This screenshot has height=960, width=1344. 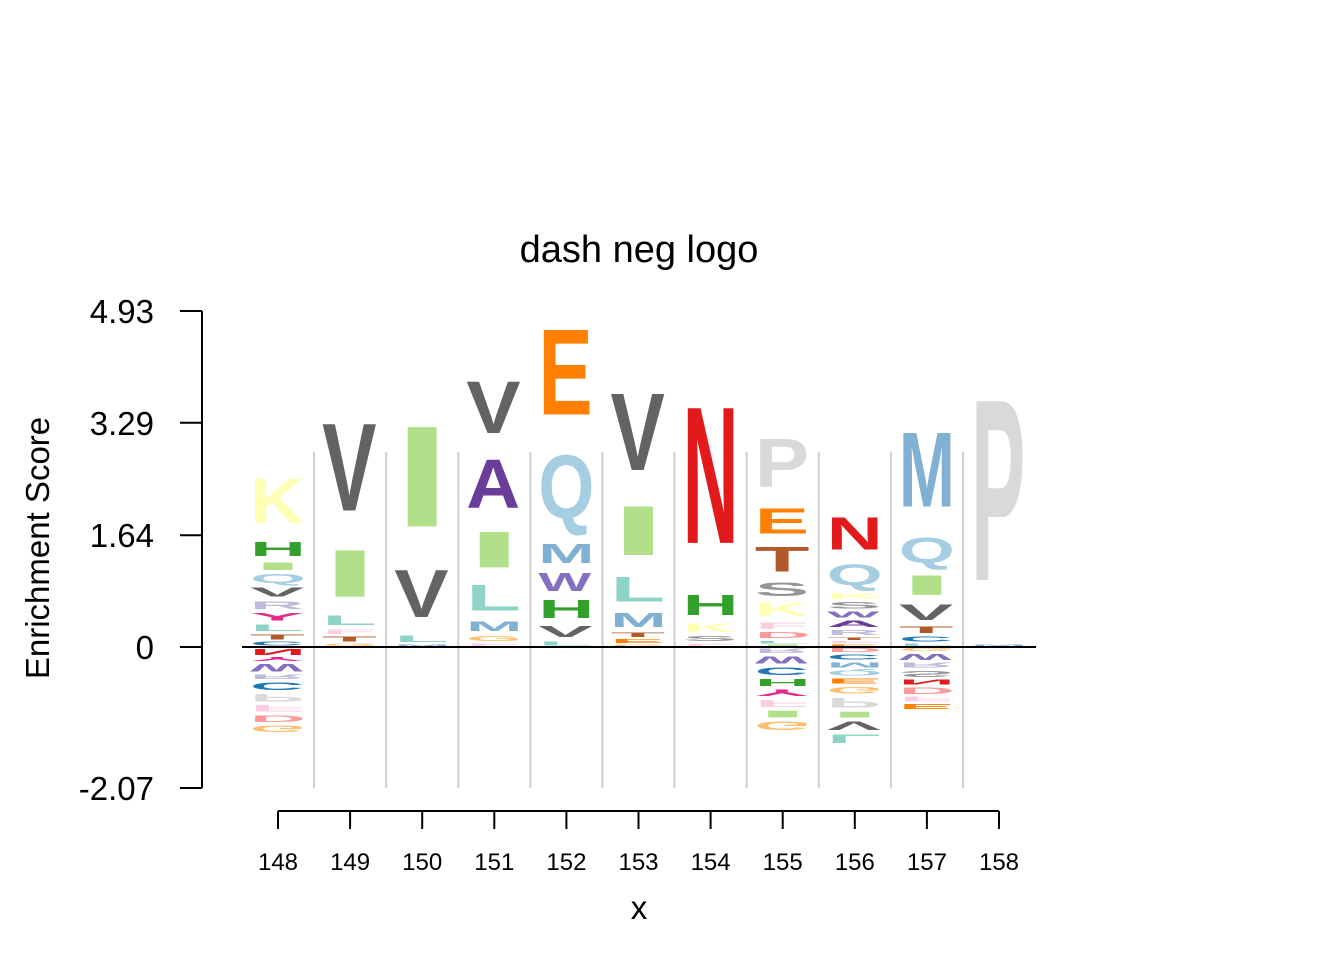 I want to click on chart-title: dash neg logo, so click(x=639, y=250).